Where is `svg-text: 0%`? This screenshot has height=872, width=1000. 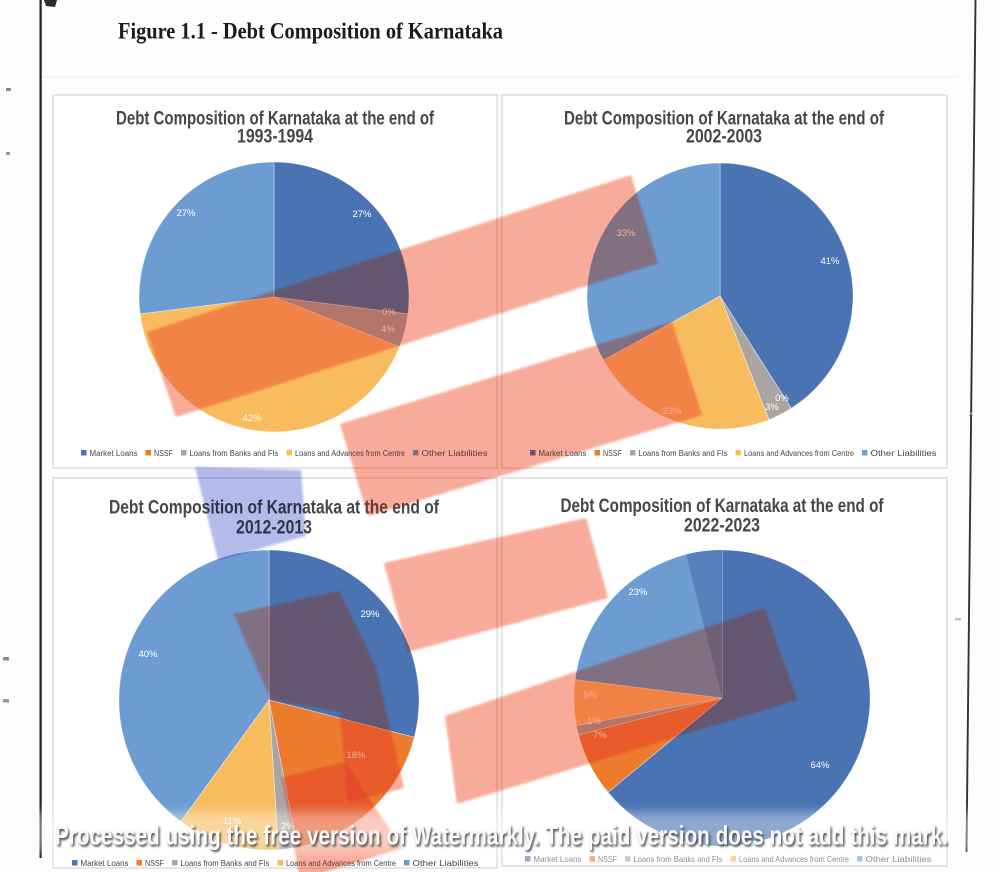
svg-text: 0% is located at coordinates (782, 398).